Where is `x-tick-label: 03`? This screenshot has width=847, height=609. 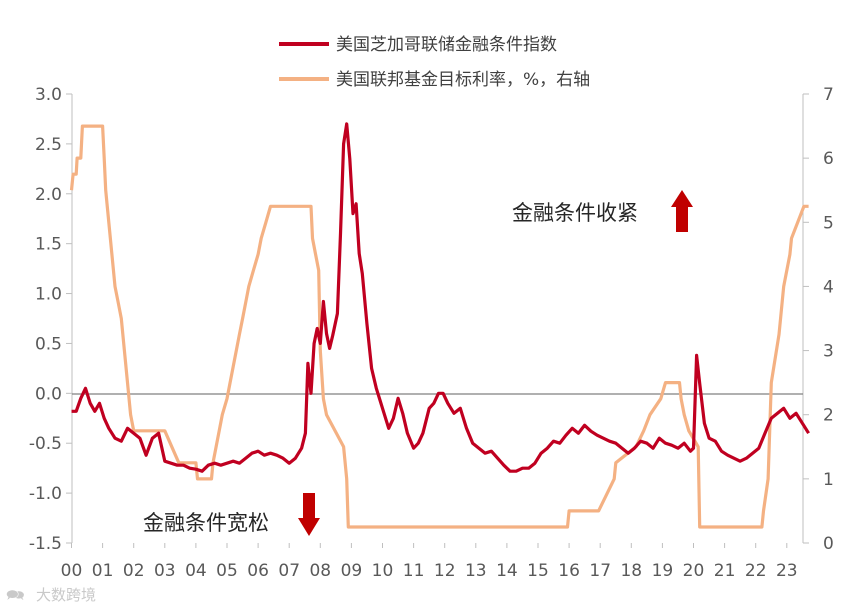
x-tick-label: 03 is located at coordinates (165, 571).